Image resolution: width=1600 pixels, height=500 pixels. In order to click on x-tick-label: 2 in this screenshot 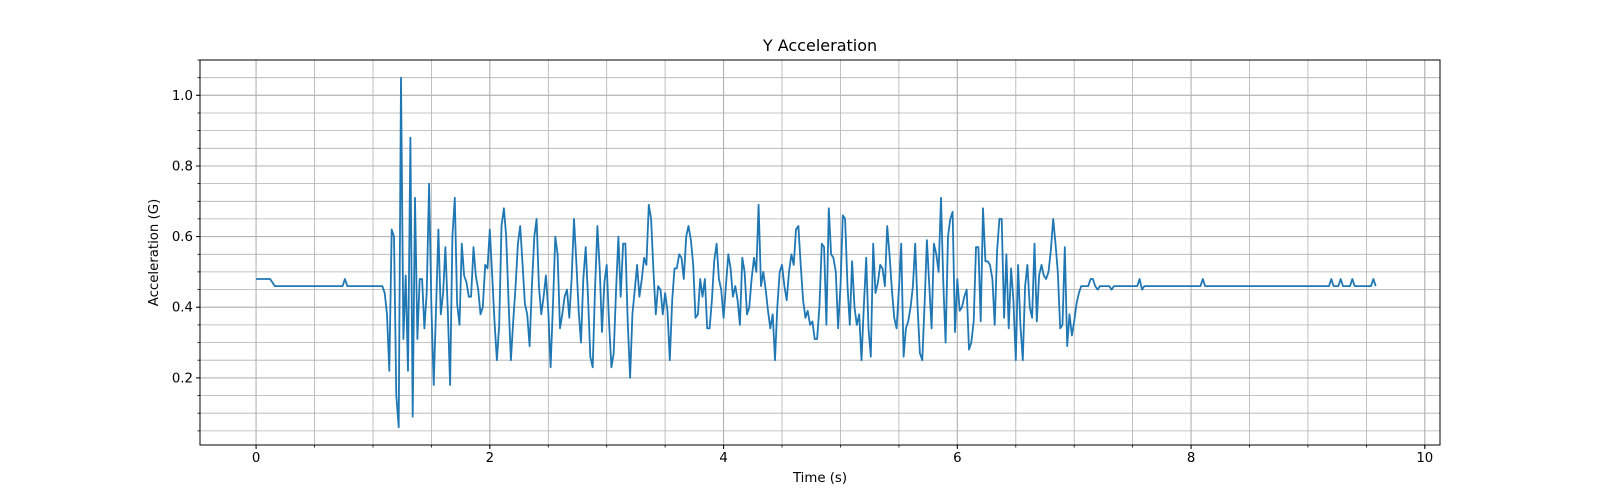, I will do `click(490, 458)`.